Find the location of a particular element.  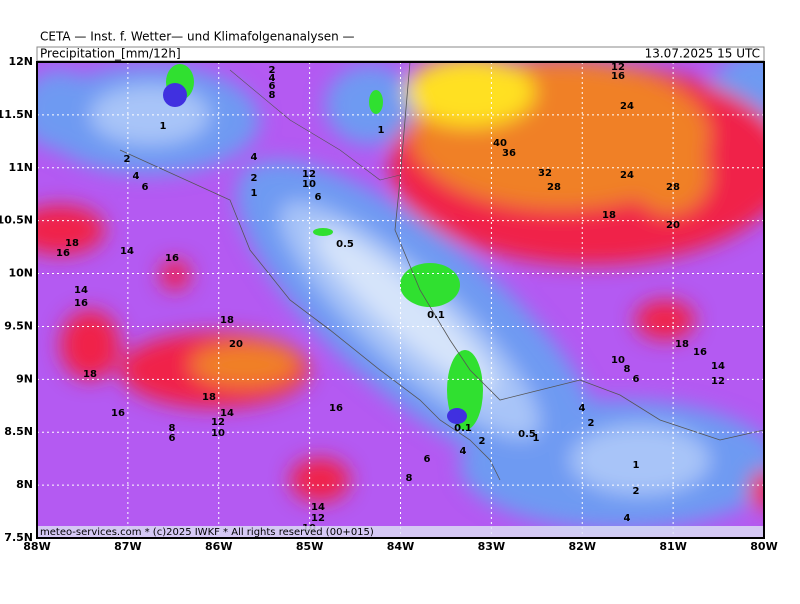

lon-label: 86W is located at coordinates (218, 546).